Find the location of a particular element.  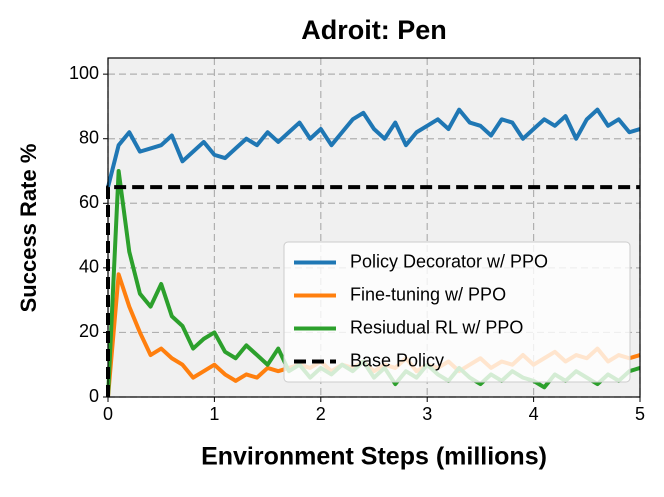

y-tick-label: 20 is located at coordinates (89, 331).